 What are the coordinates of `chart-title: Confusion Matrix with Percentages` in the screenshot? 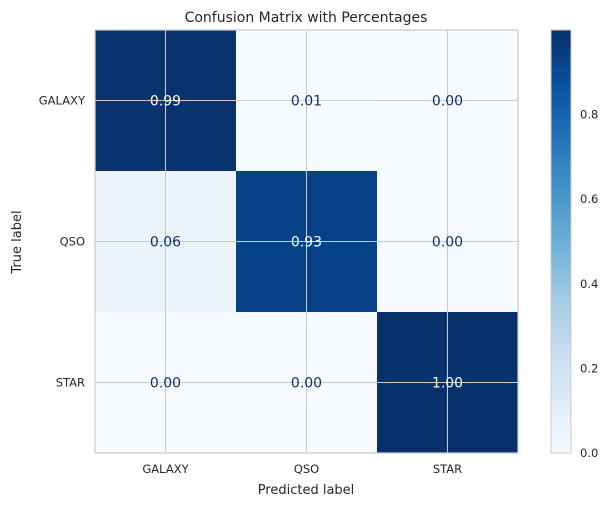 It's located at (306, 18).